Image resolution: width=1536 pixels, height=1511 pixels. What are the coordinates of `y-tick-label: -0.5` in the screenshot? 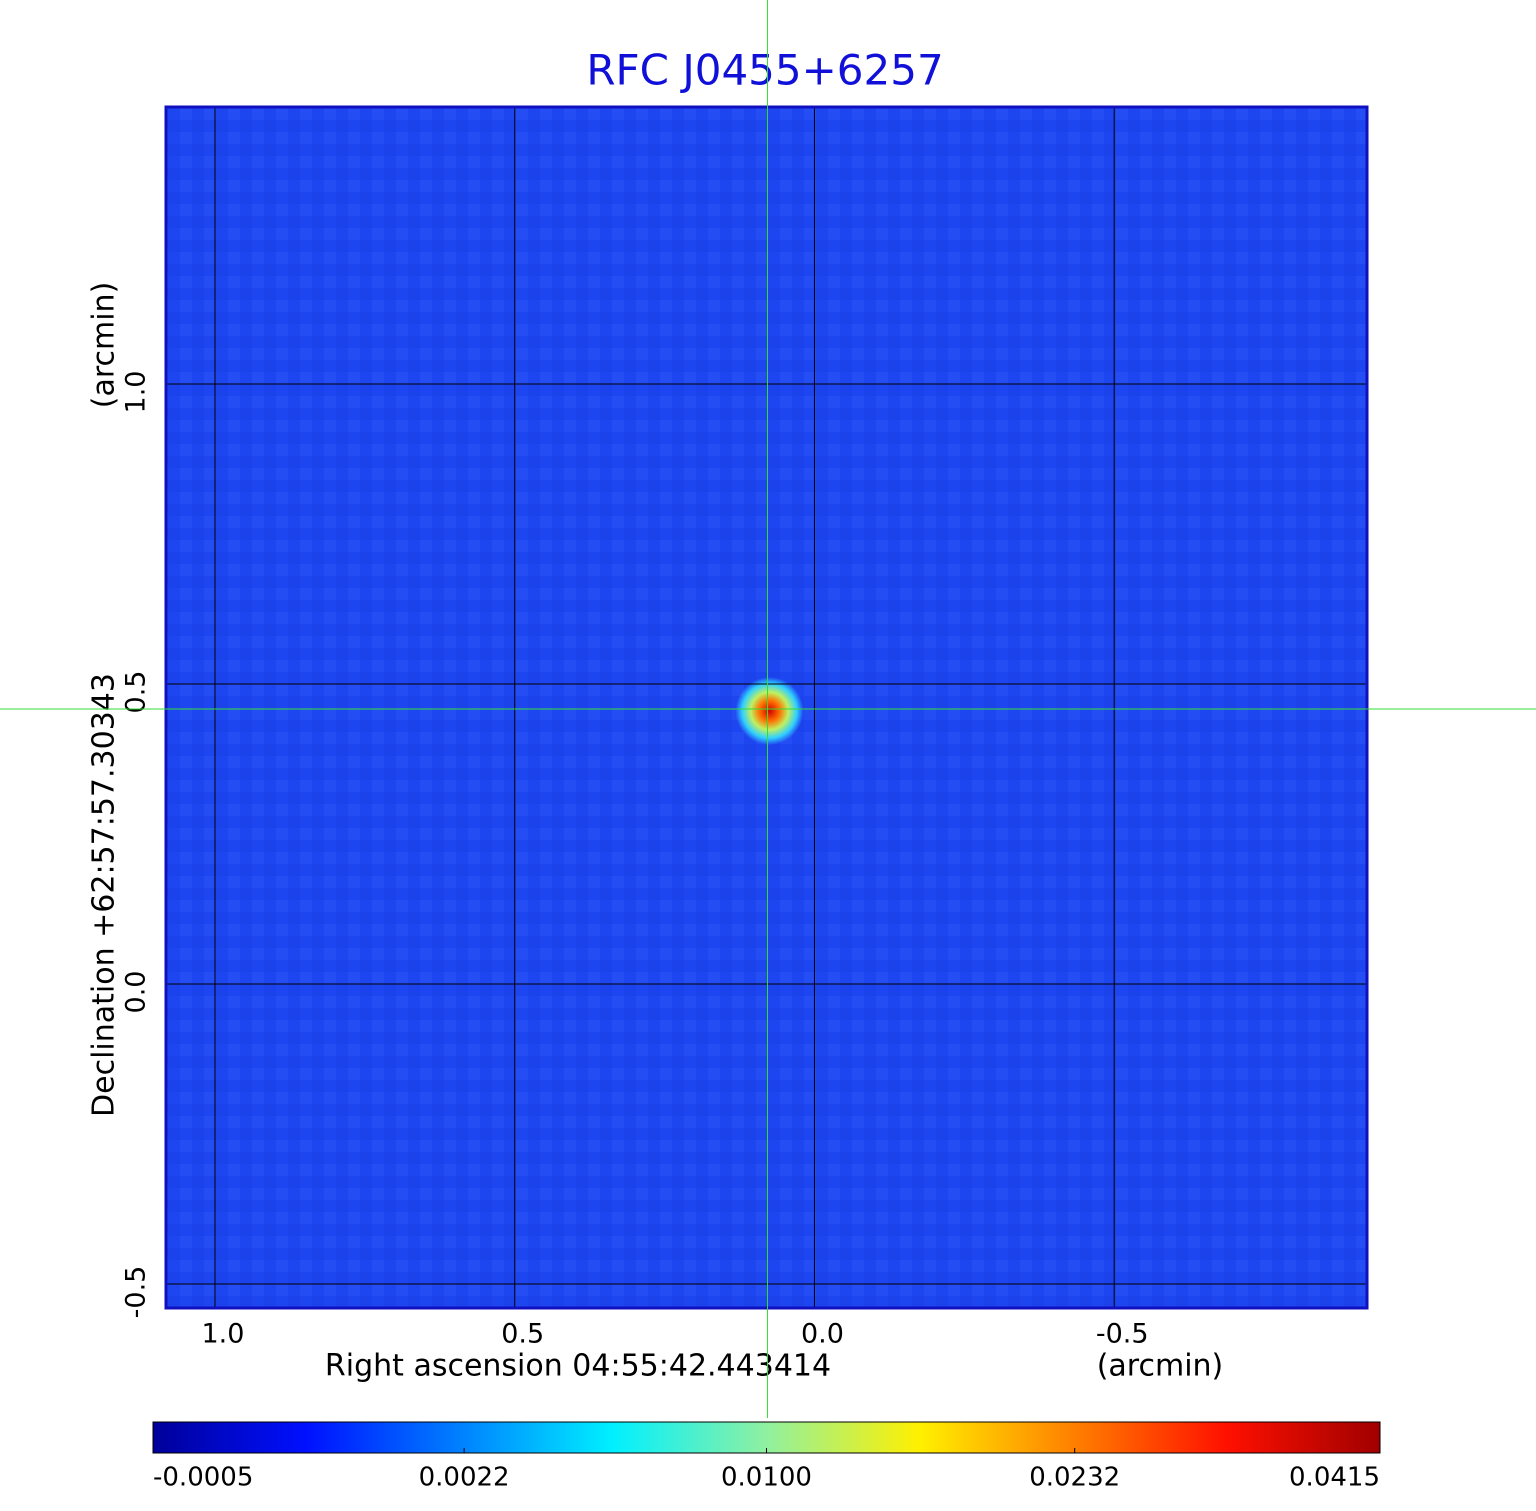 It's located at (136, 1292).